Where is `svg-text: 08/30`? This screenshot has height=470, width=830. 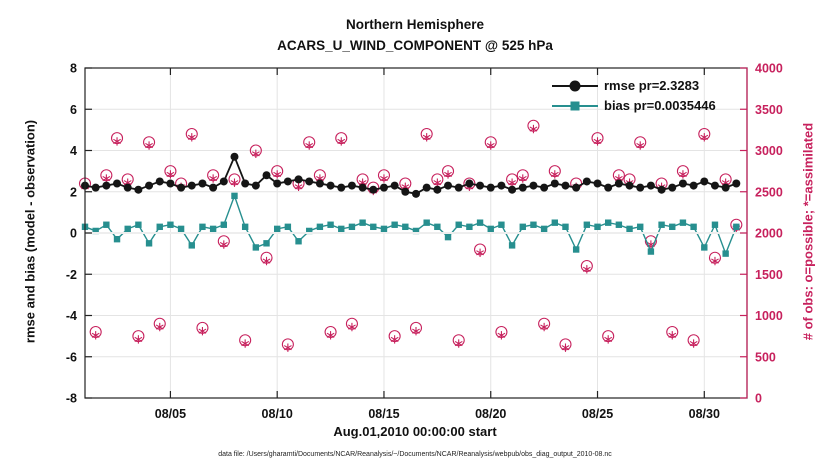
svg-text: 08/30 is located at coordinates (704, 414).